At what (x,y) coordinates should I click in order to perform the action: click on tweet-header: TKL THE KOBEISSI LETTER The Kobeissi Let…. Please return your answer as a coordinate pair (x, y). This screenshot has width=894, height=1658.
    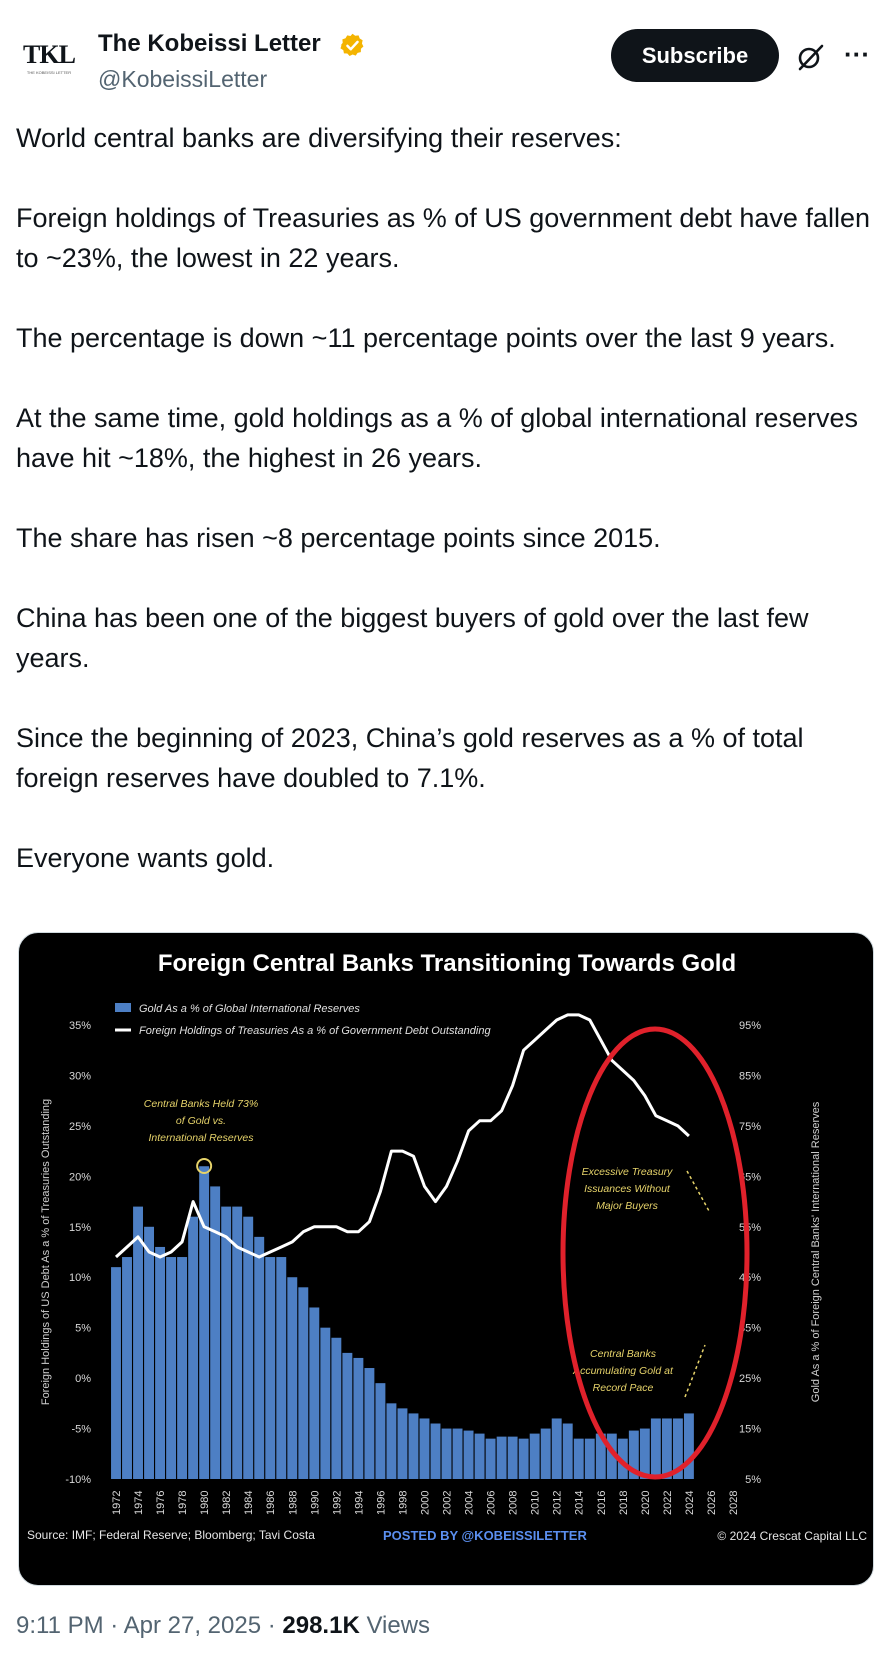
    Looking at the image, I should click on (447, 55).